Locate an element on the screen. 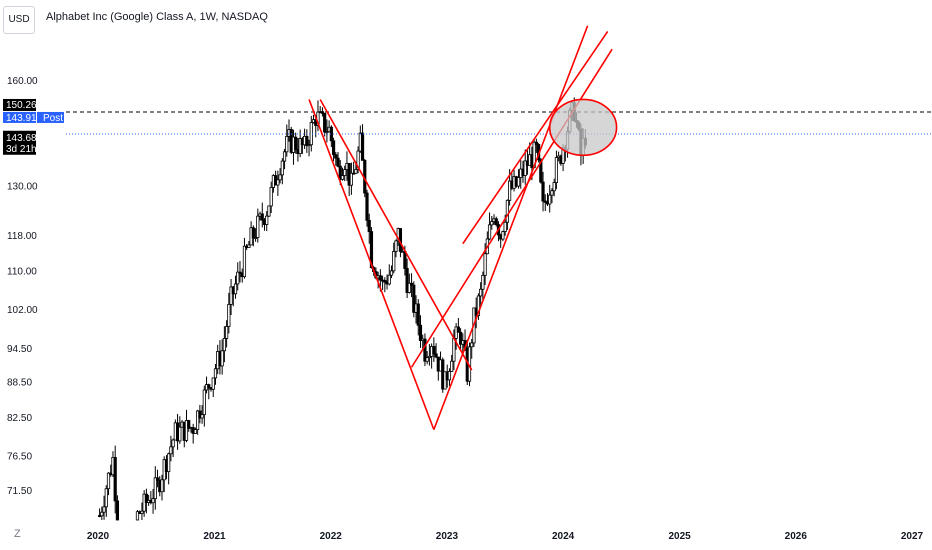 Image resolution: width=932 pixels, height=550 pixels. post-tag-text: Post is located at coordinates (53, 118).